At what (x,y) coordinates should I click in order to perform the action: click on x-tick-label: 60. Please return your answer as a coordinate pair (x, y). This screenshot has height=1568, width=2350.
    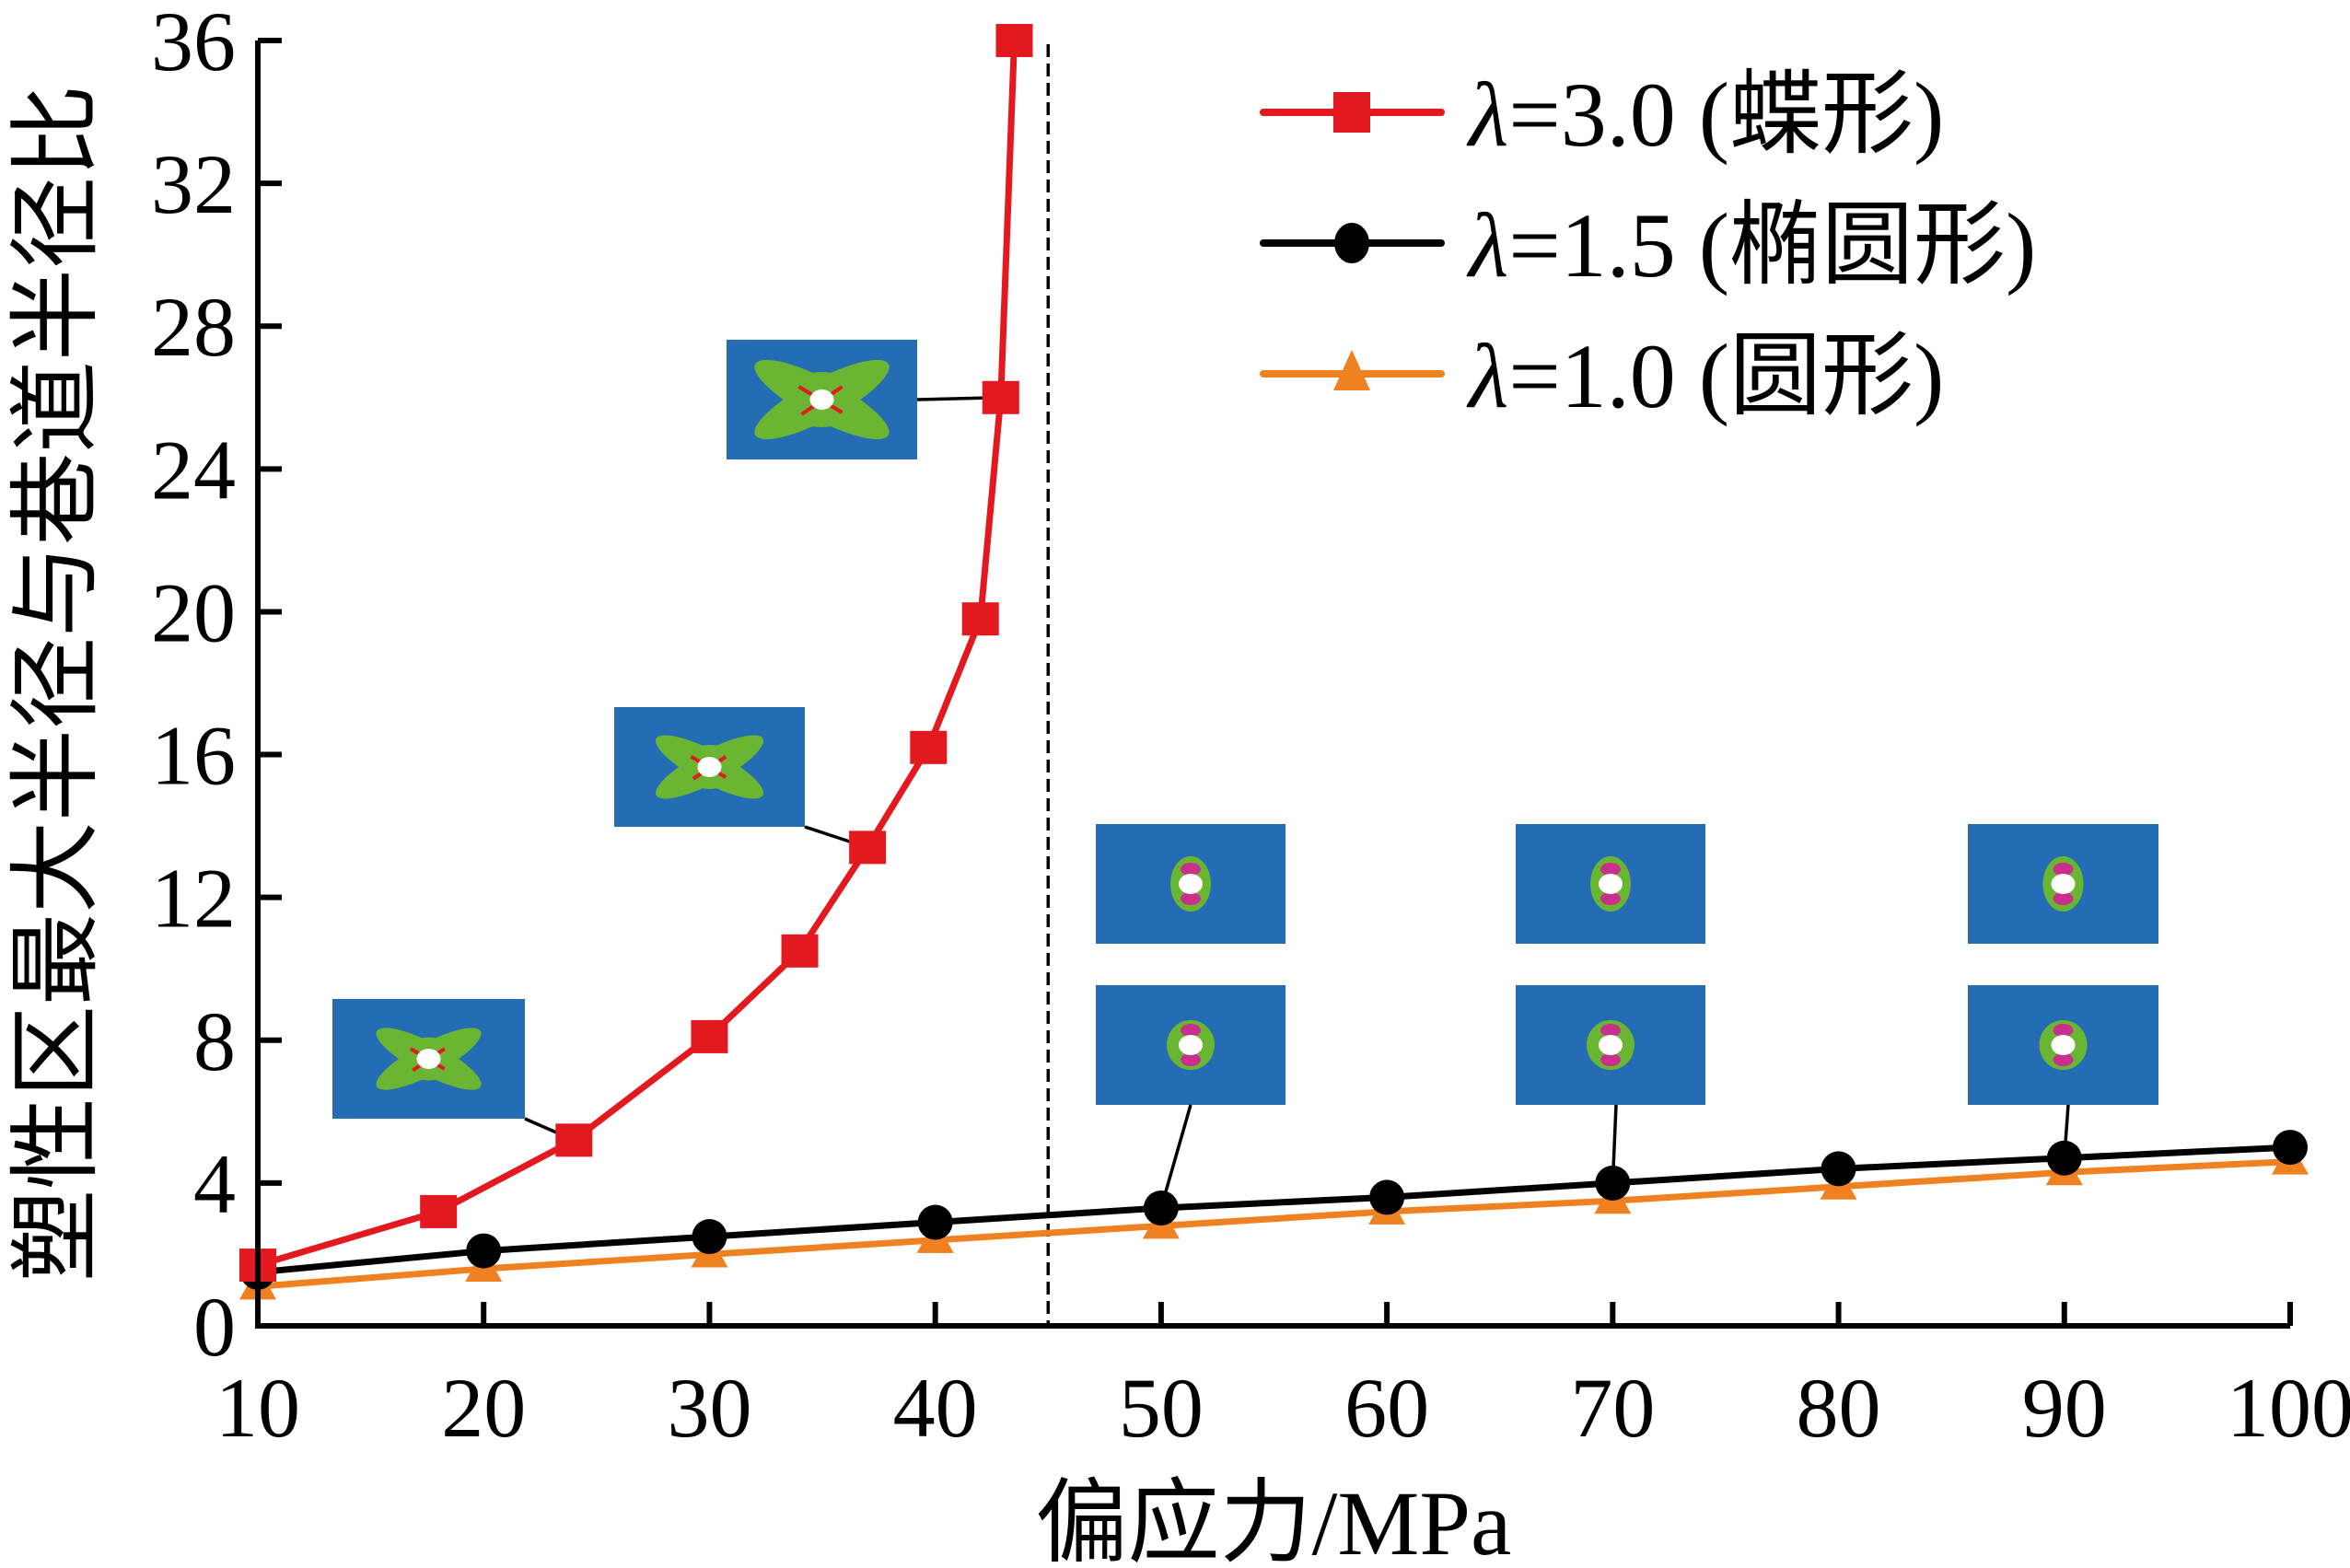
    Looking at the image, I should click on (1386, 1408).